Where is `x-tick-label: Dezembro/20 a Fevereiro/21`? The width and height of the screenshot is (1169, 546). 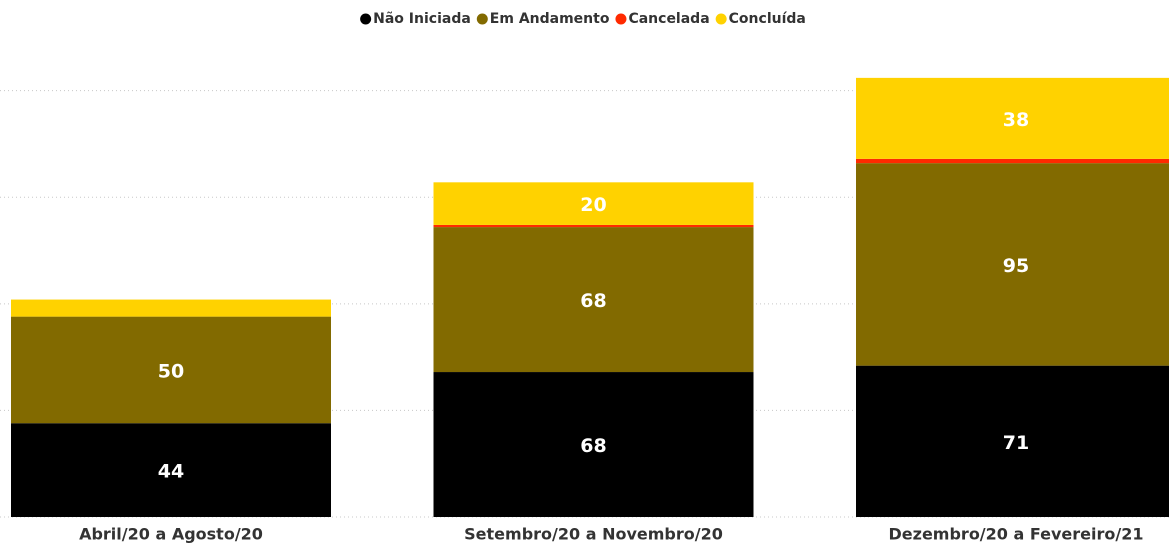
x-tick-label: Dezembro/20 a Fevereiro/21 is located at coordinates (1016, 534).